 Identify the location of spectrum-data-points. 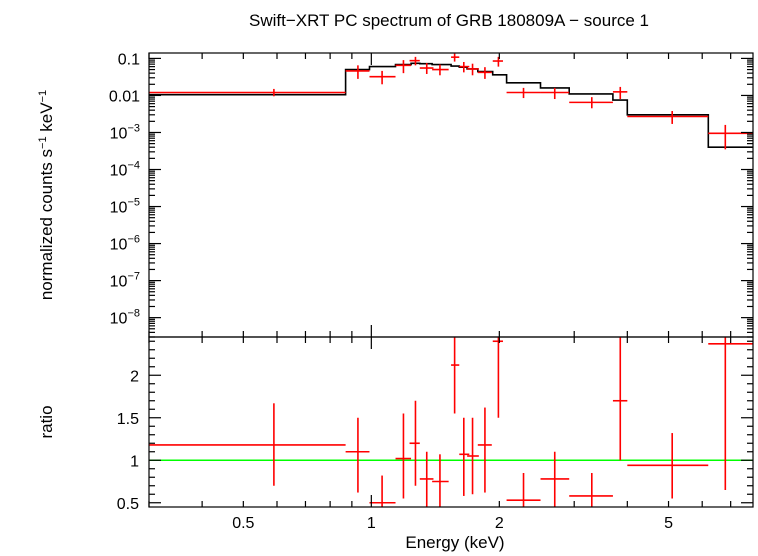
(451, 101).